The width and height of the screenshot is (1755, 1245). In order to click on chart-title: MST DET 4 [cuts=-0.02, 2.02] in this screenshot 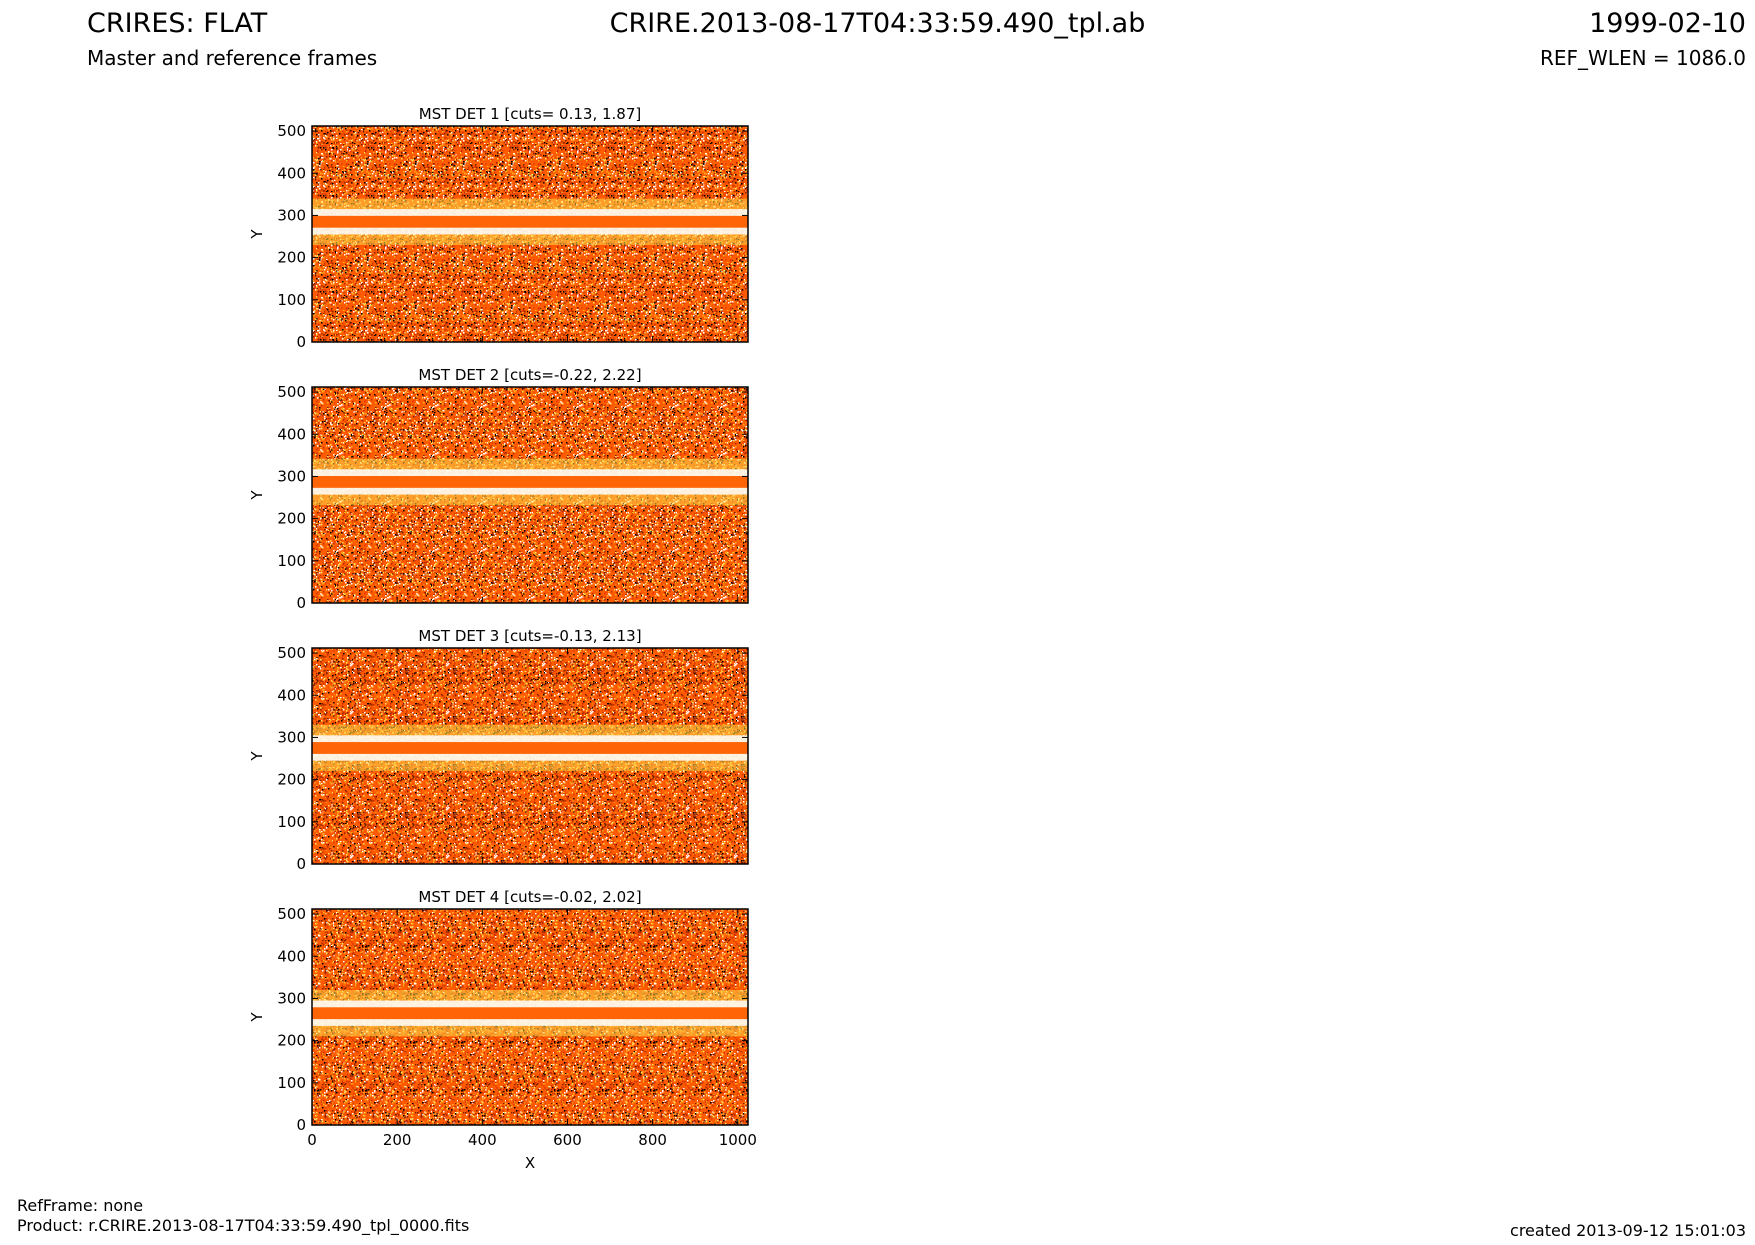, I will do `click(529, 897)`.